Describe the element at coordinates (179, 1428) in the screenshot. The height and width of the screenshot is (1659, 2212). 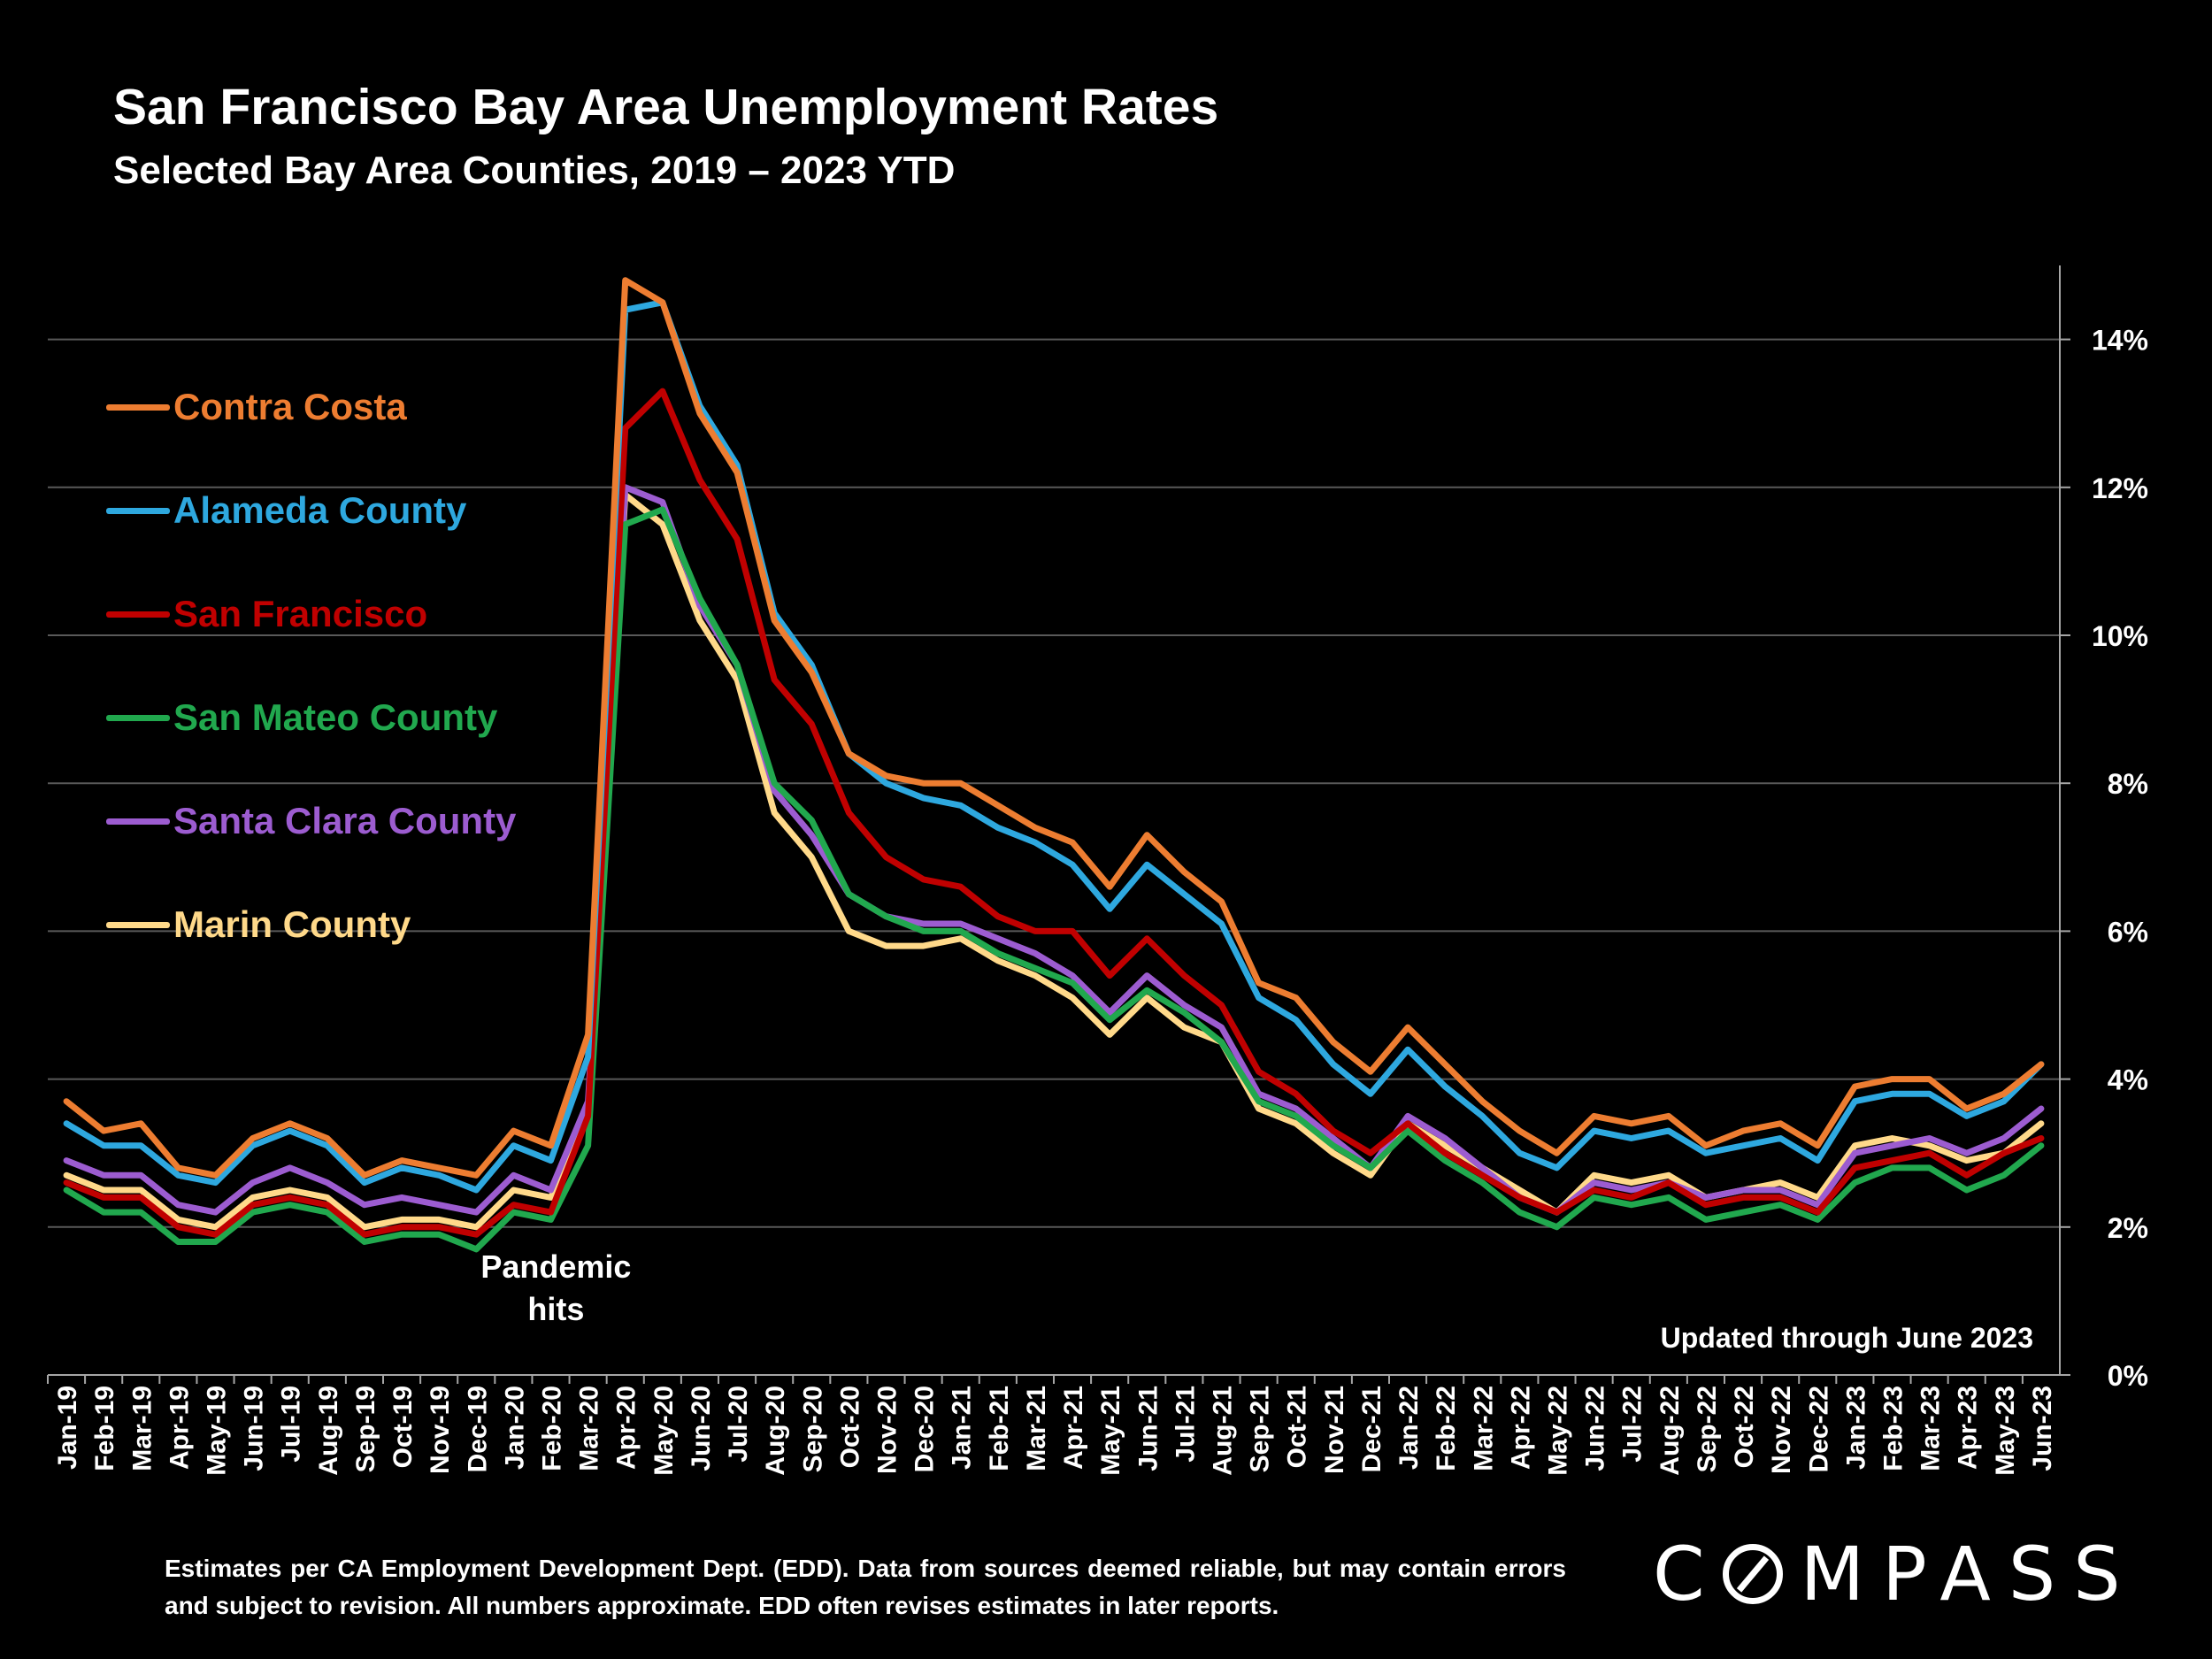
I see `x-tick-label: Apr-19` at that location.